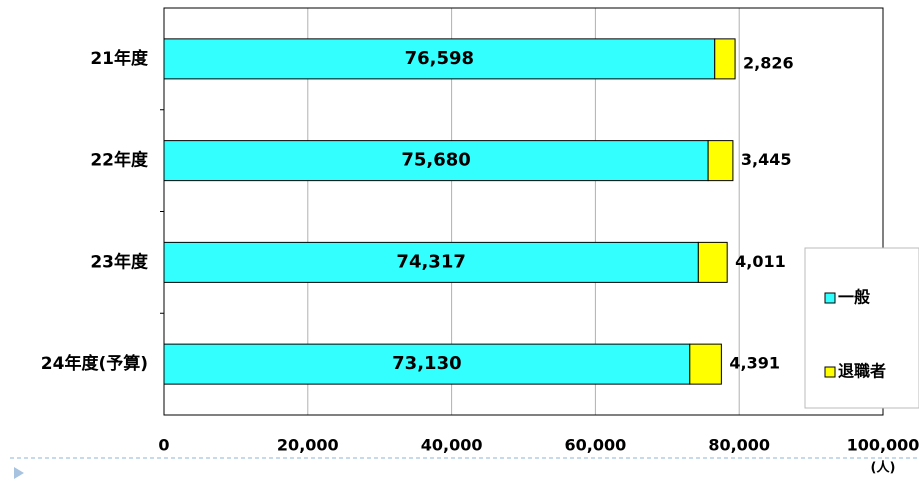 The image size is (919, 481). What do you see at coordinates (596, 445) in the screenshot?
I see `x-tick-label: 60,000` at bounding box center [596, 445].